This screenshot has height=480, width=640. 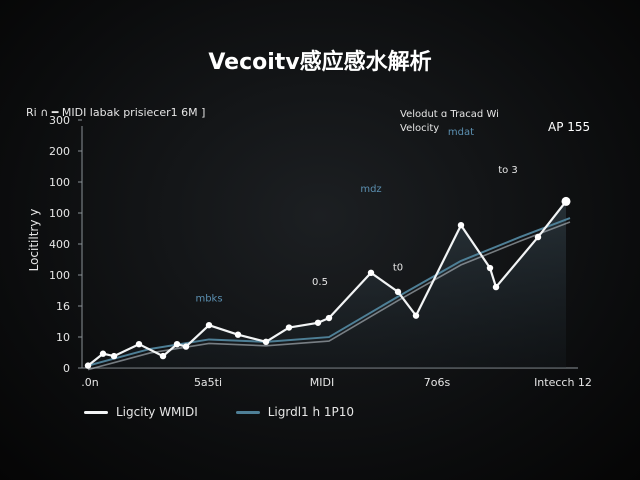 I want to click on top-legend: Ri ∩ ━ MIDI labak prisiecer1 6M ], so click(x=115, y=112).